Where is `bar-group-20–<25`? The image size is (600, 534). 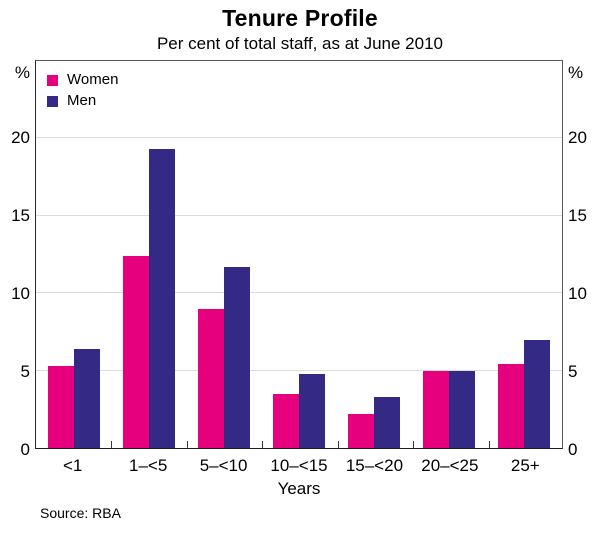
bar-group-20–<25 is located at coordinates (449, 254).